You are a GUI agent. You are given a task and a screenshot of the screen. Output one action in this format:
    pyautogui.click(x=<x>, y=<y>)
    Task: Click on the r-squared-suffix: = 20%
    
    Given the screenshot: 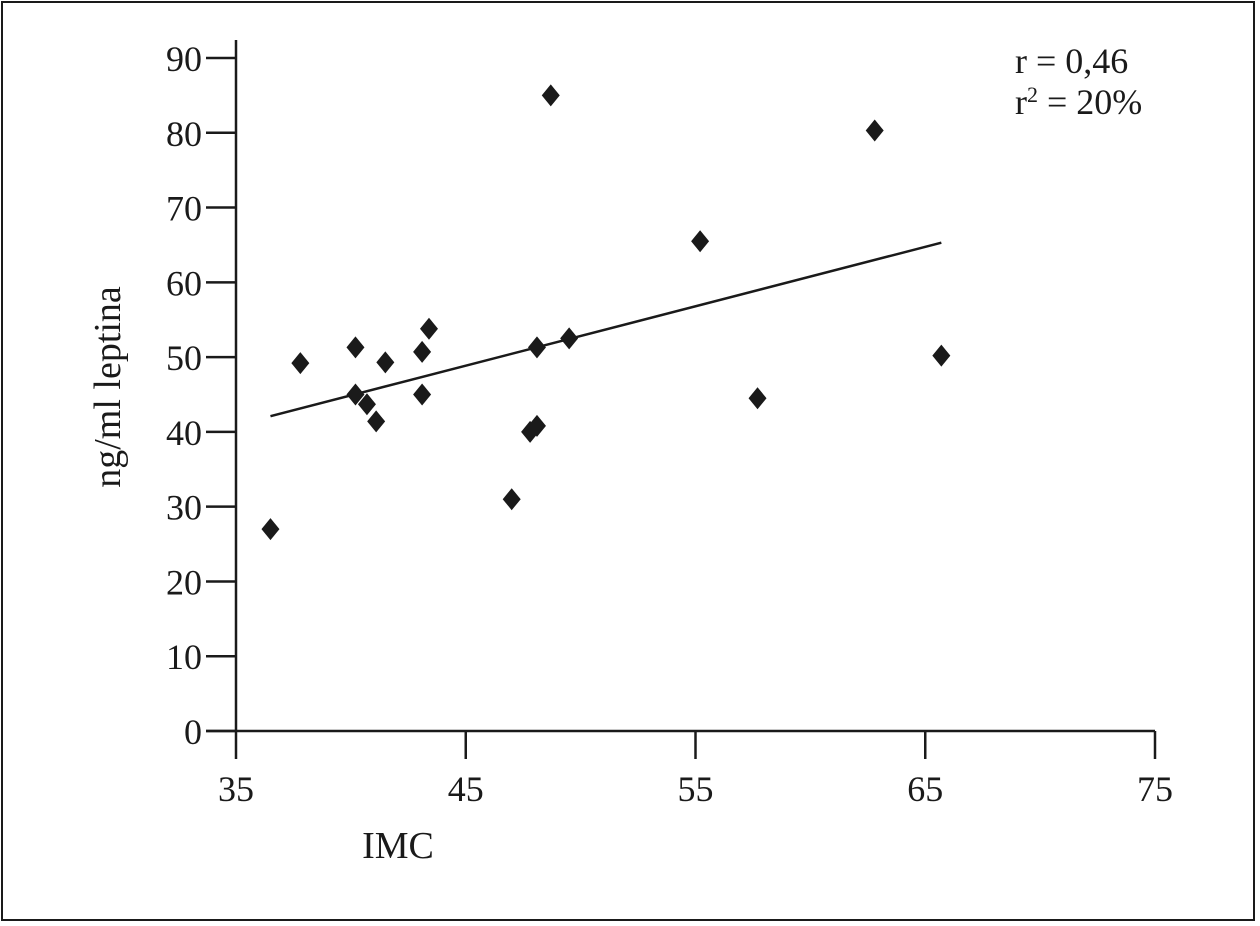 What is the action you would take?
    pyautogui.click(x=1090, y=102)
    